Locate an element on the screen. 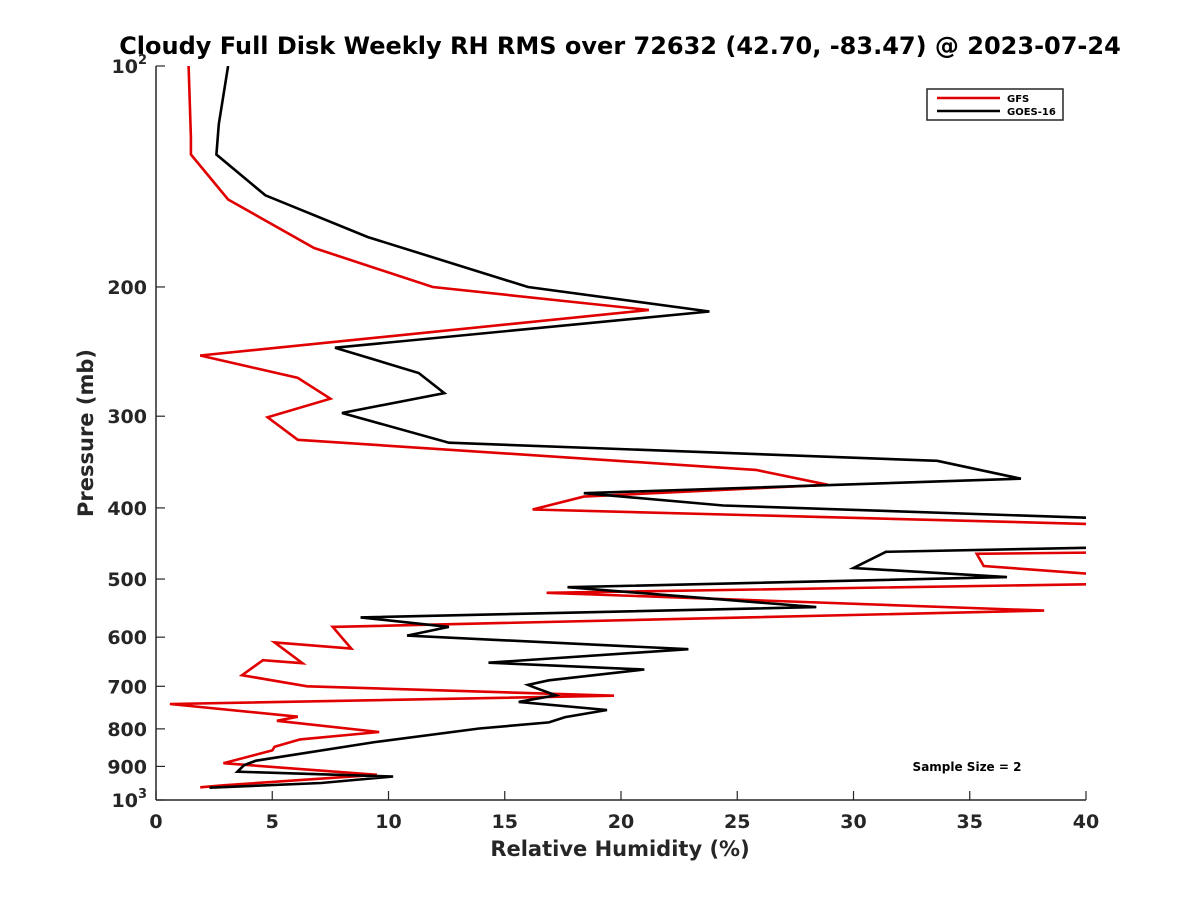 The height and width of the screenshot is (900, 1200). x-tick-label: 30 is located at coordinates (853, 822).